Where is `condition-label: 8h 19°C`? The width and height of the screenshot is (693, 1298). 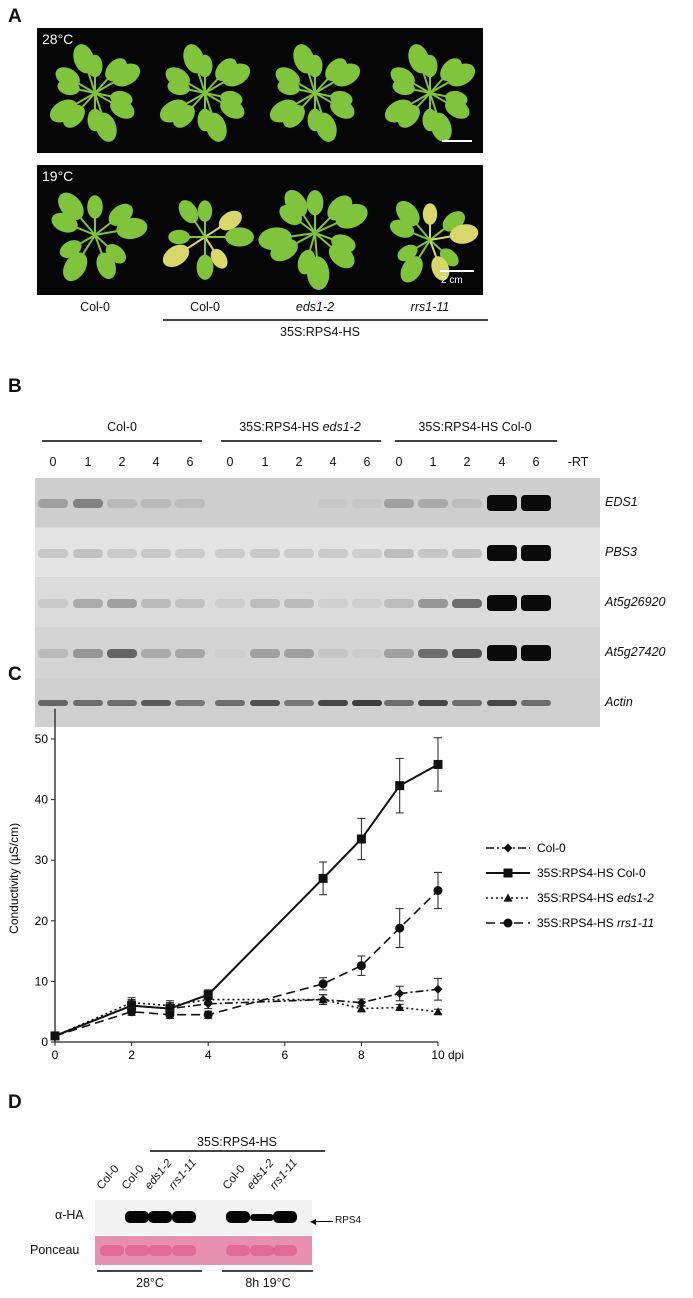 condition-label: 8h 19°C is located at coordinates (268, 1283).